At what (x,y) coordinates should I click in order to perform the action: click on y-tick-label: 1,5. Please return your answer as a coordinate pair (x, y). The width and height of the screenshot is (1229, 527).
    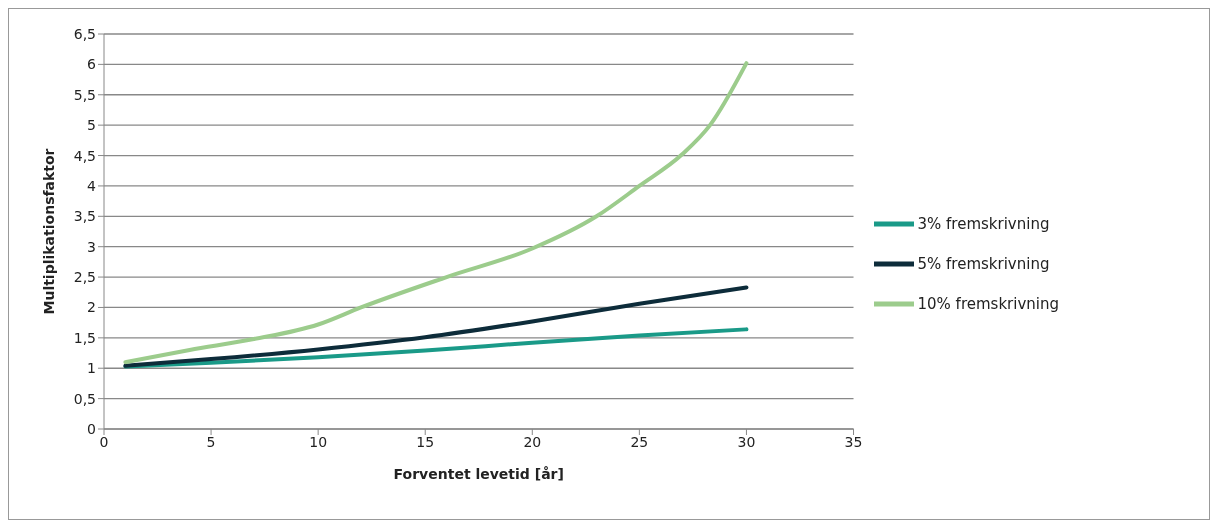
    Looking at the image, I should click on (84, 337).